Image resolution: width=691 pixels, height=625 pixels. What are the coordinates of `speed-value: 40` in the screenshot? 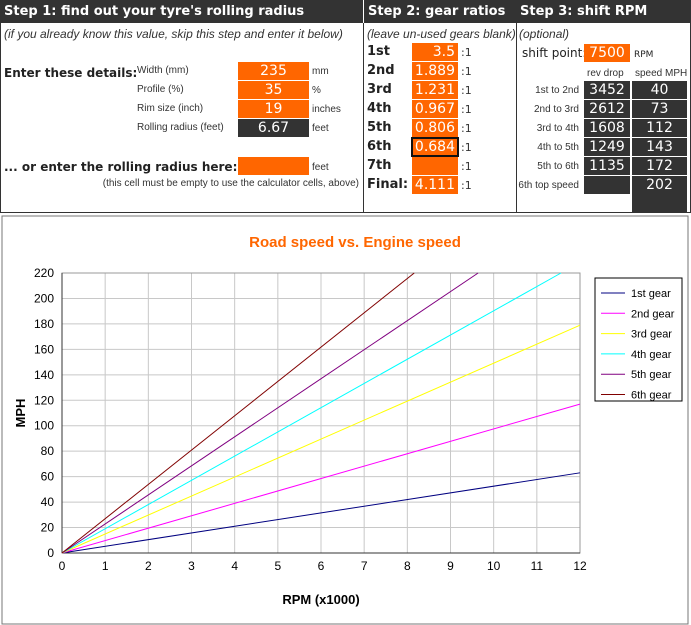 It's located at (659, 90).